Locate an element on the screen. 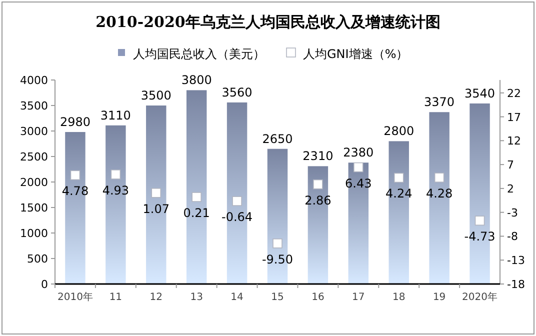 The width and height of the screenshot is (536, 336). data-label: 2650 is located at coordinates (277, 139).